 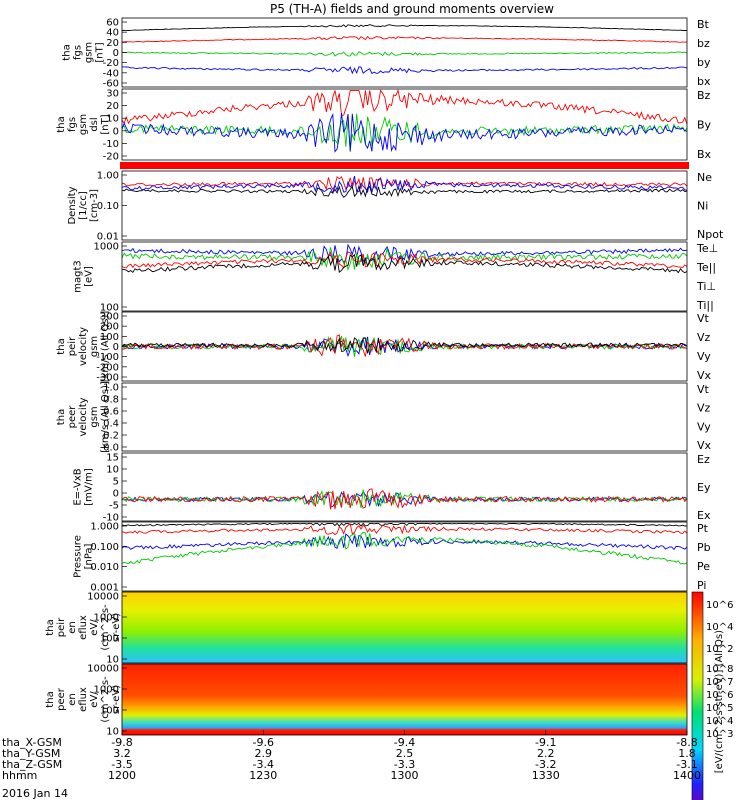 I want to click on x-axis-value: 1230, so click(x=263, y=775).